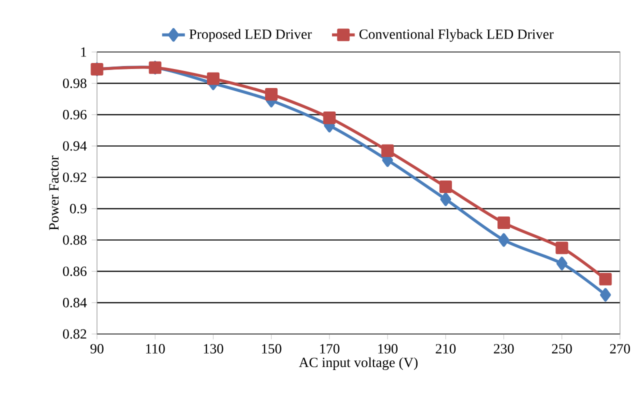 This screenshot has height=400, width=634. I want to click on y-tick-label: 0.86, so click(74, 271).